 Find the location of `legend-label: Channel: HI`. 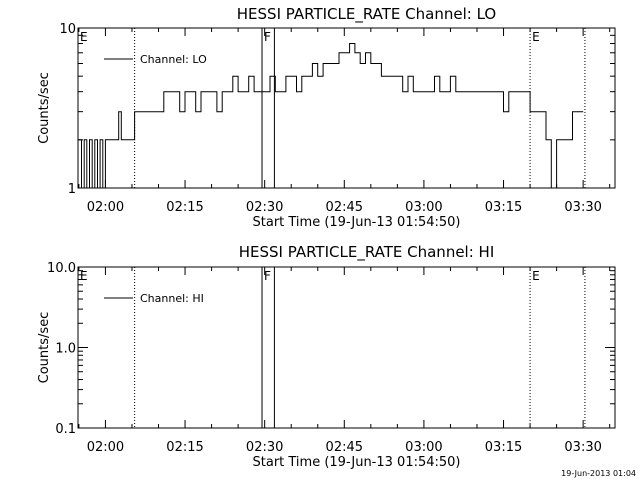

legend-label: Channel: HI is located at coordinates (172, 298).